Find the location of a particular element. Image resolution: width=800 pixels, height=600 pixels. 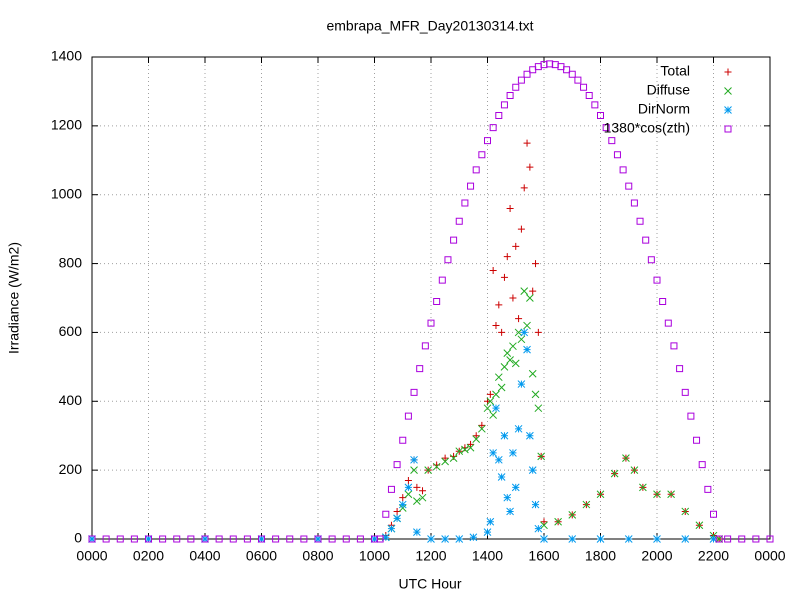

x-axis-label: UTC Hour is located at coordinates (429, 584).